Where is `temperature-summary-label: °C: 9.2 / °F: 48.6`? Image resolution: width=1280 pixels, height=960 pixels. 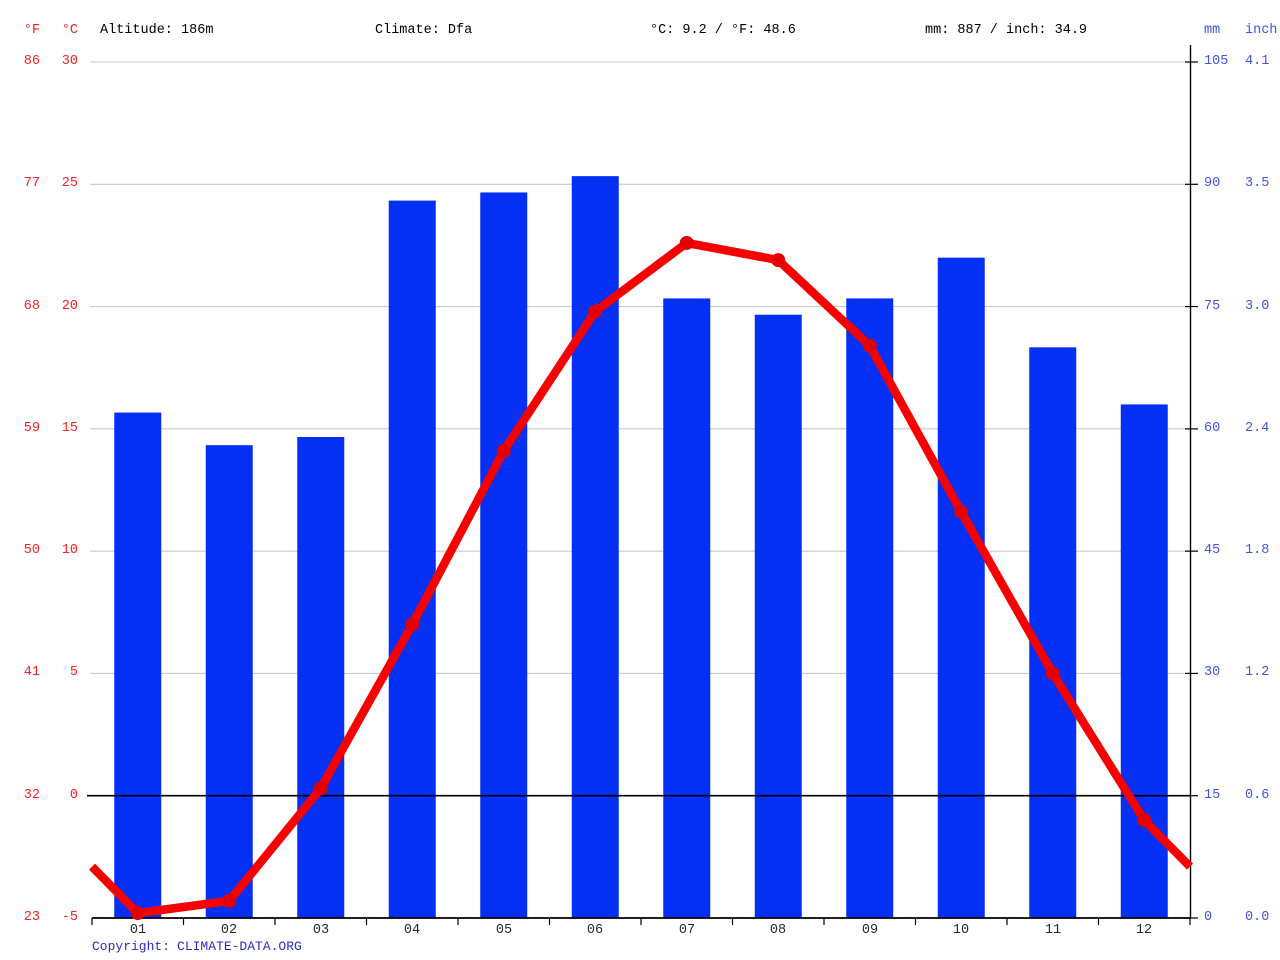
temperature-summary-label: °C: 9.2 / °F: 48.6 is located at coordinates (723, 30).